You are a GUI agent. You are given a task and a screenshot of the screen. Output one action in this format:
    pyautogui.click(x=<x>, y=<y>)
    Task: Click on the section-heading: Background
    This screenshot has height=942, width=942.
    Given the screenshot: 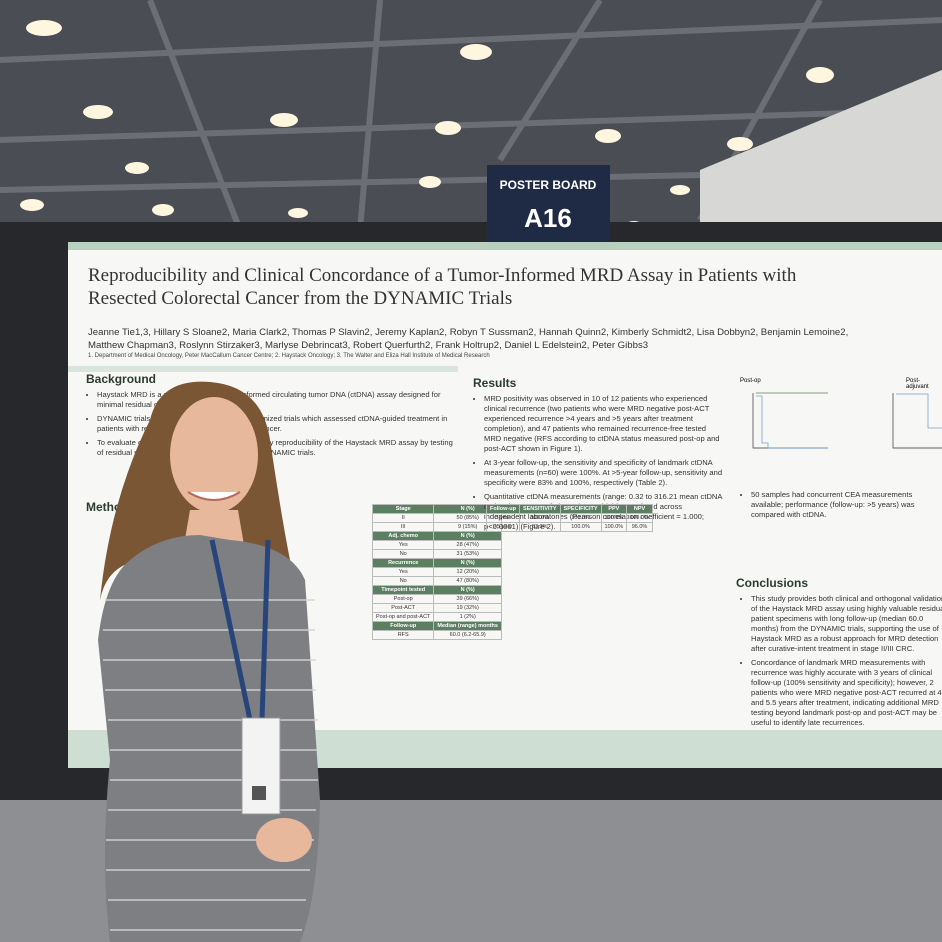 What is the action you would take?
    pyautogui.click(x=121, y=379)
    